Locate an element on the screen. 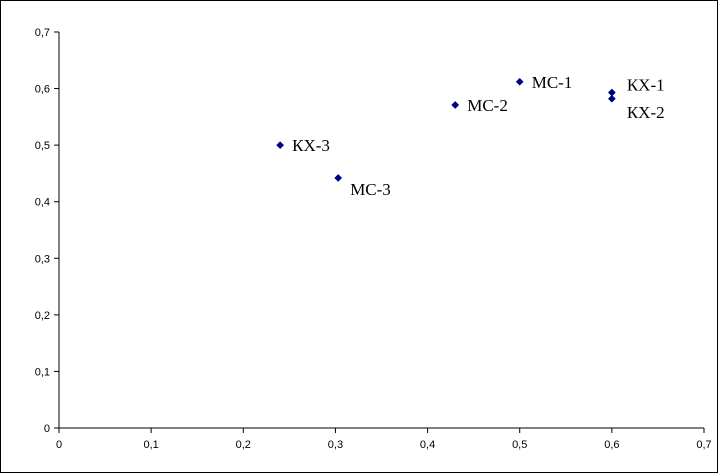 This screenshot has width=718, height=473. x-tick-label: 0 is located at coordinates (59, 445).